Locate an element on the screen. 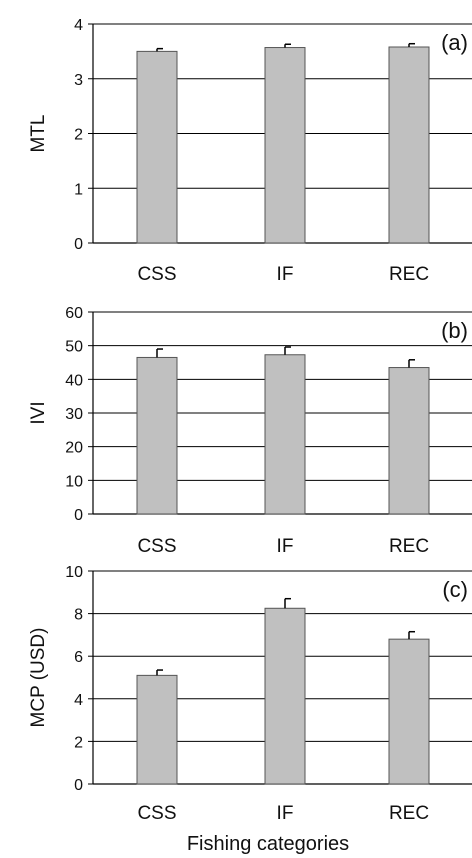 This screenshot has width=472, height=858. y-axis-title: MTL is located at coordinates (38, 134).